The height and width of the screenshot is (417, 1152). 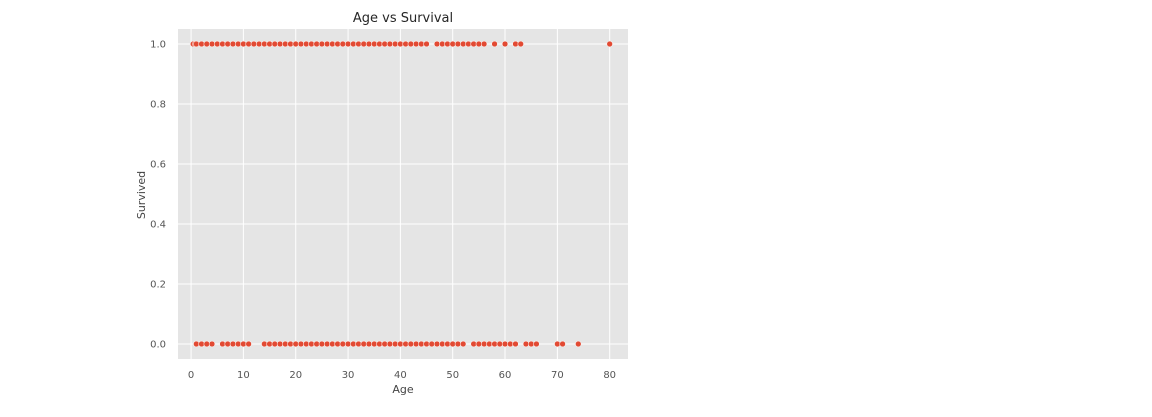 What do you see at coordinates (158, 165) in the screenshot?
I see `y-tick-label: 0.6` at bounding box center [158, 165].